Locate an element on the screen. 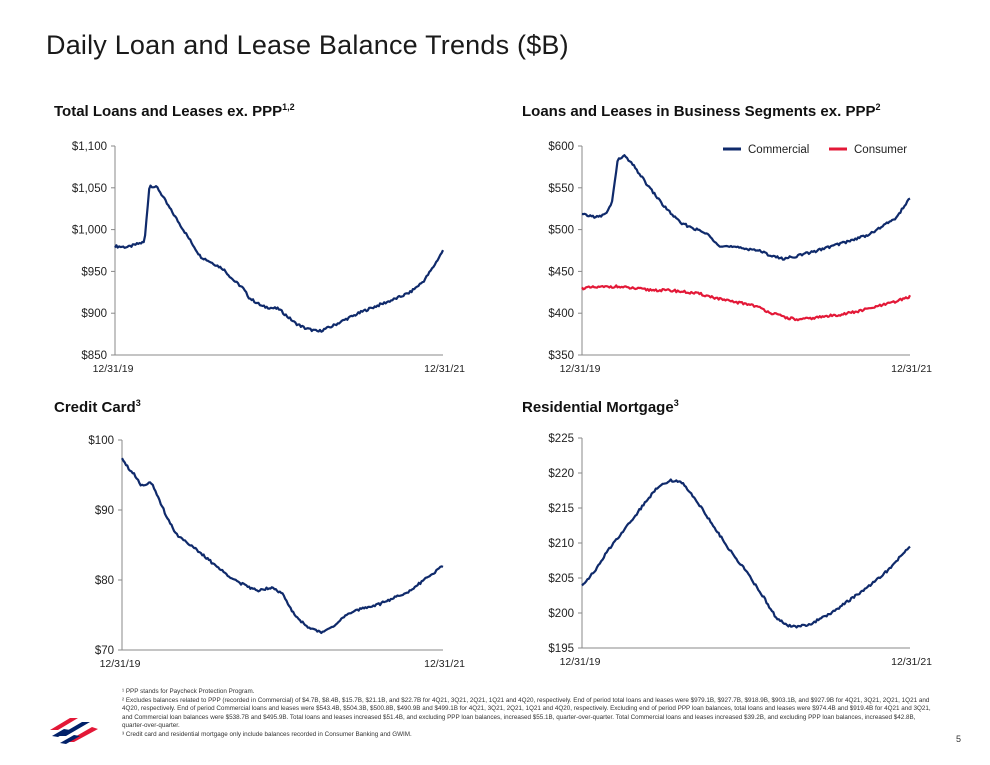 This screenshot has height=765, width=990. flag-icon is located at coordinates (74, 731).